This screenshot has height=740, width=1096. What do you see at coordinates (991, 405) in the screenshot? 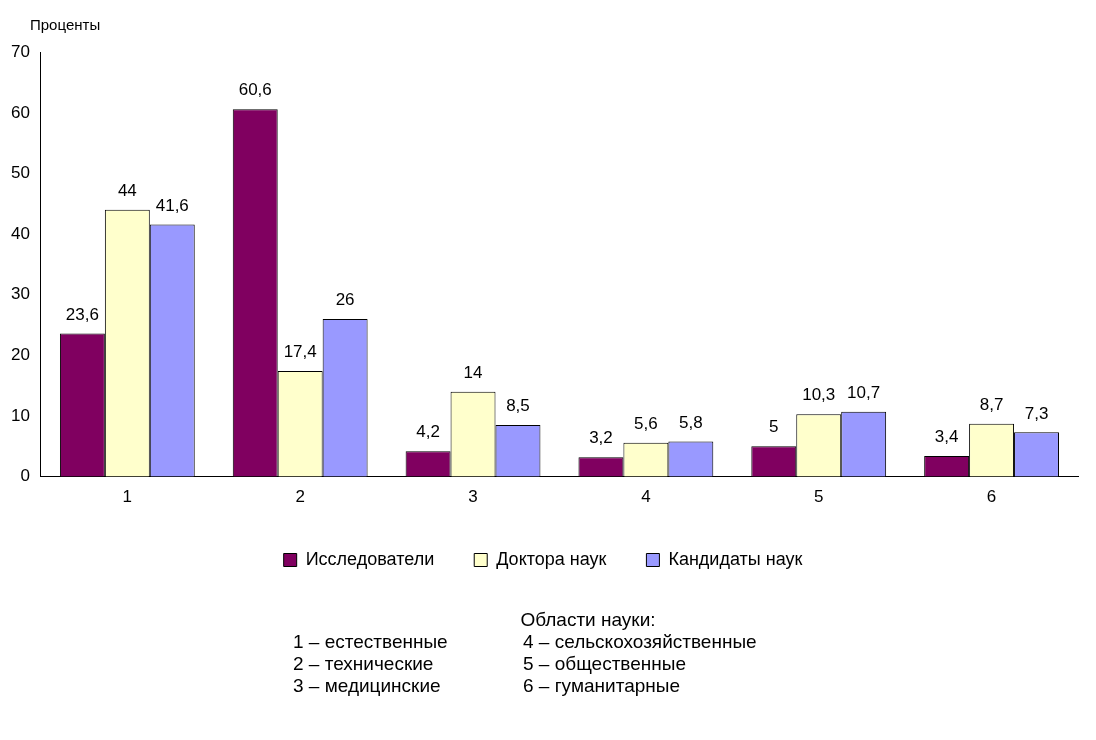
I see `data-label: 8,7` at bounding box center [991, 405].